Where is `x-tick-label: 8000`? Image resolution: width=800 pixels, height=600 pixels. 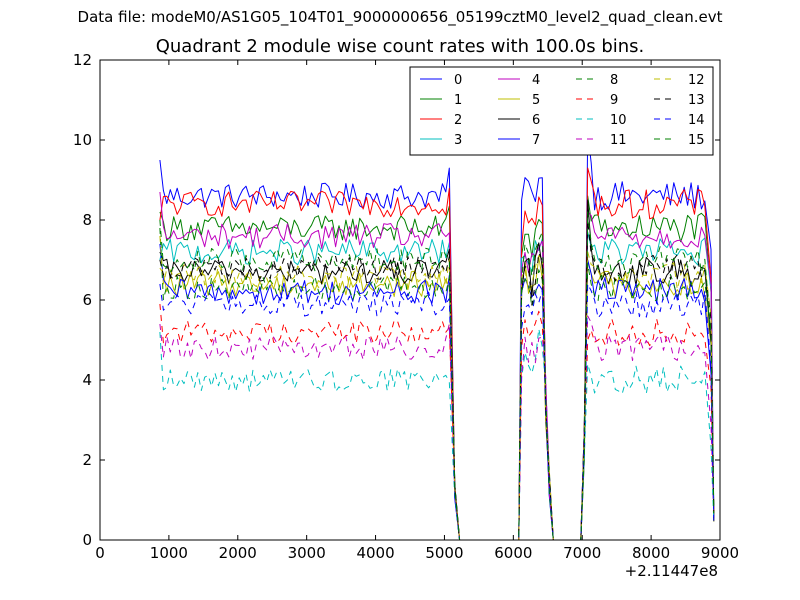 x-tick-label: 8000 is located at coordinates (651, 553).